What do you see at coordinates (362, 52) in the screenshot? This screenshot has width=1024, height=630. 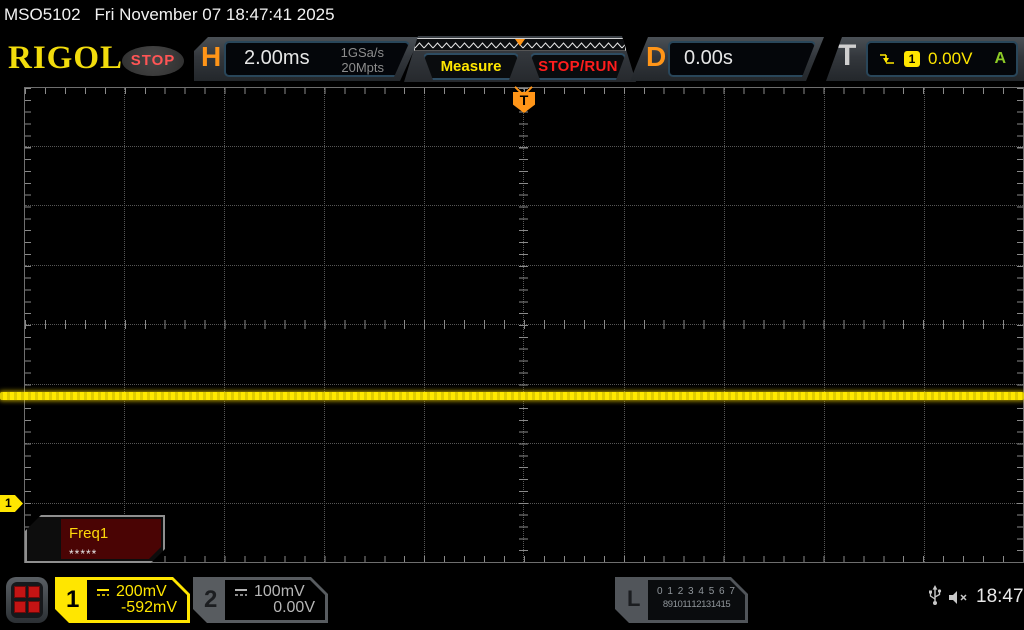 I see `sample-rate: 1GSa/s` at bounding box center [362, 52].